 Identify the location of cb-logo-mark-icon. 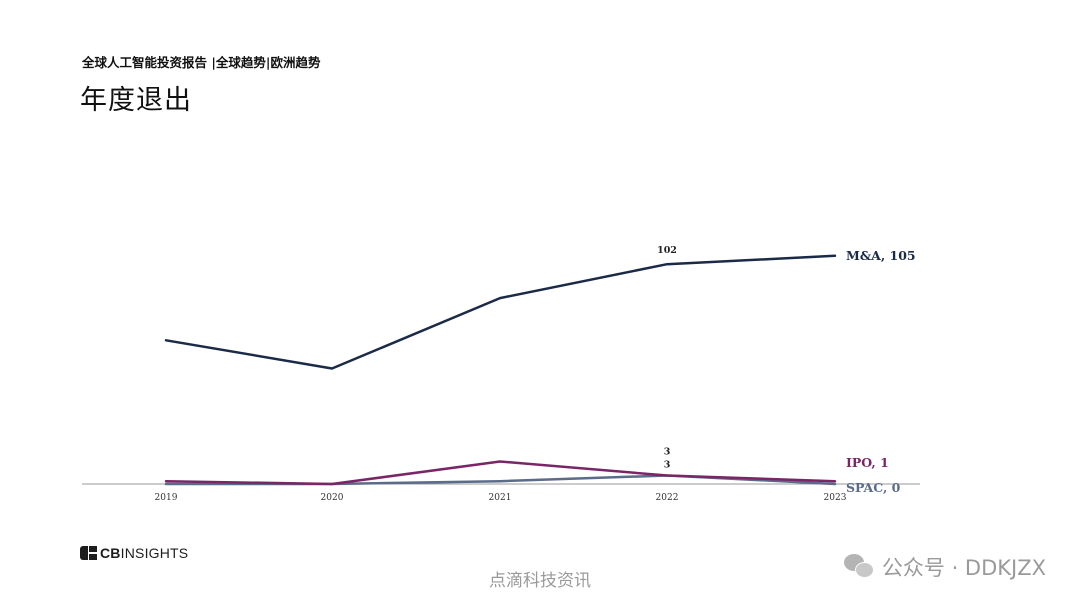
(88, 553).